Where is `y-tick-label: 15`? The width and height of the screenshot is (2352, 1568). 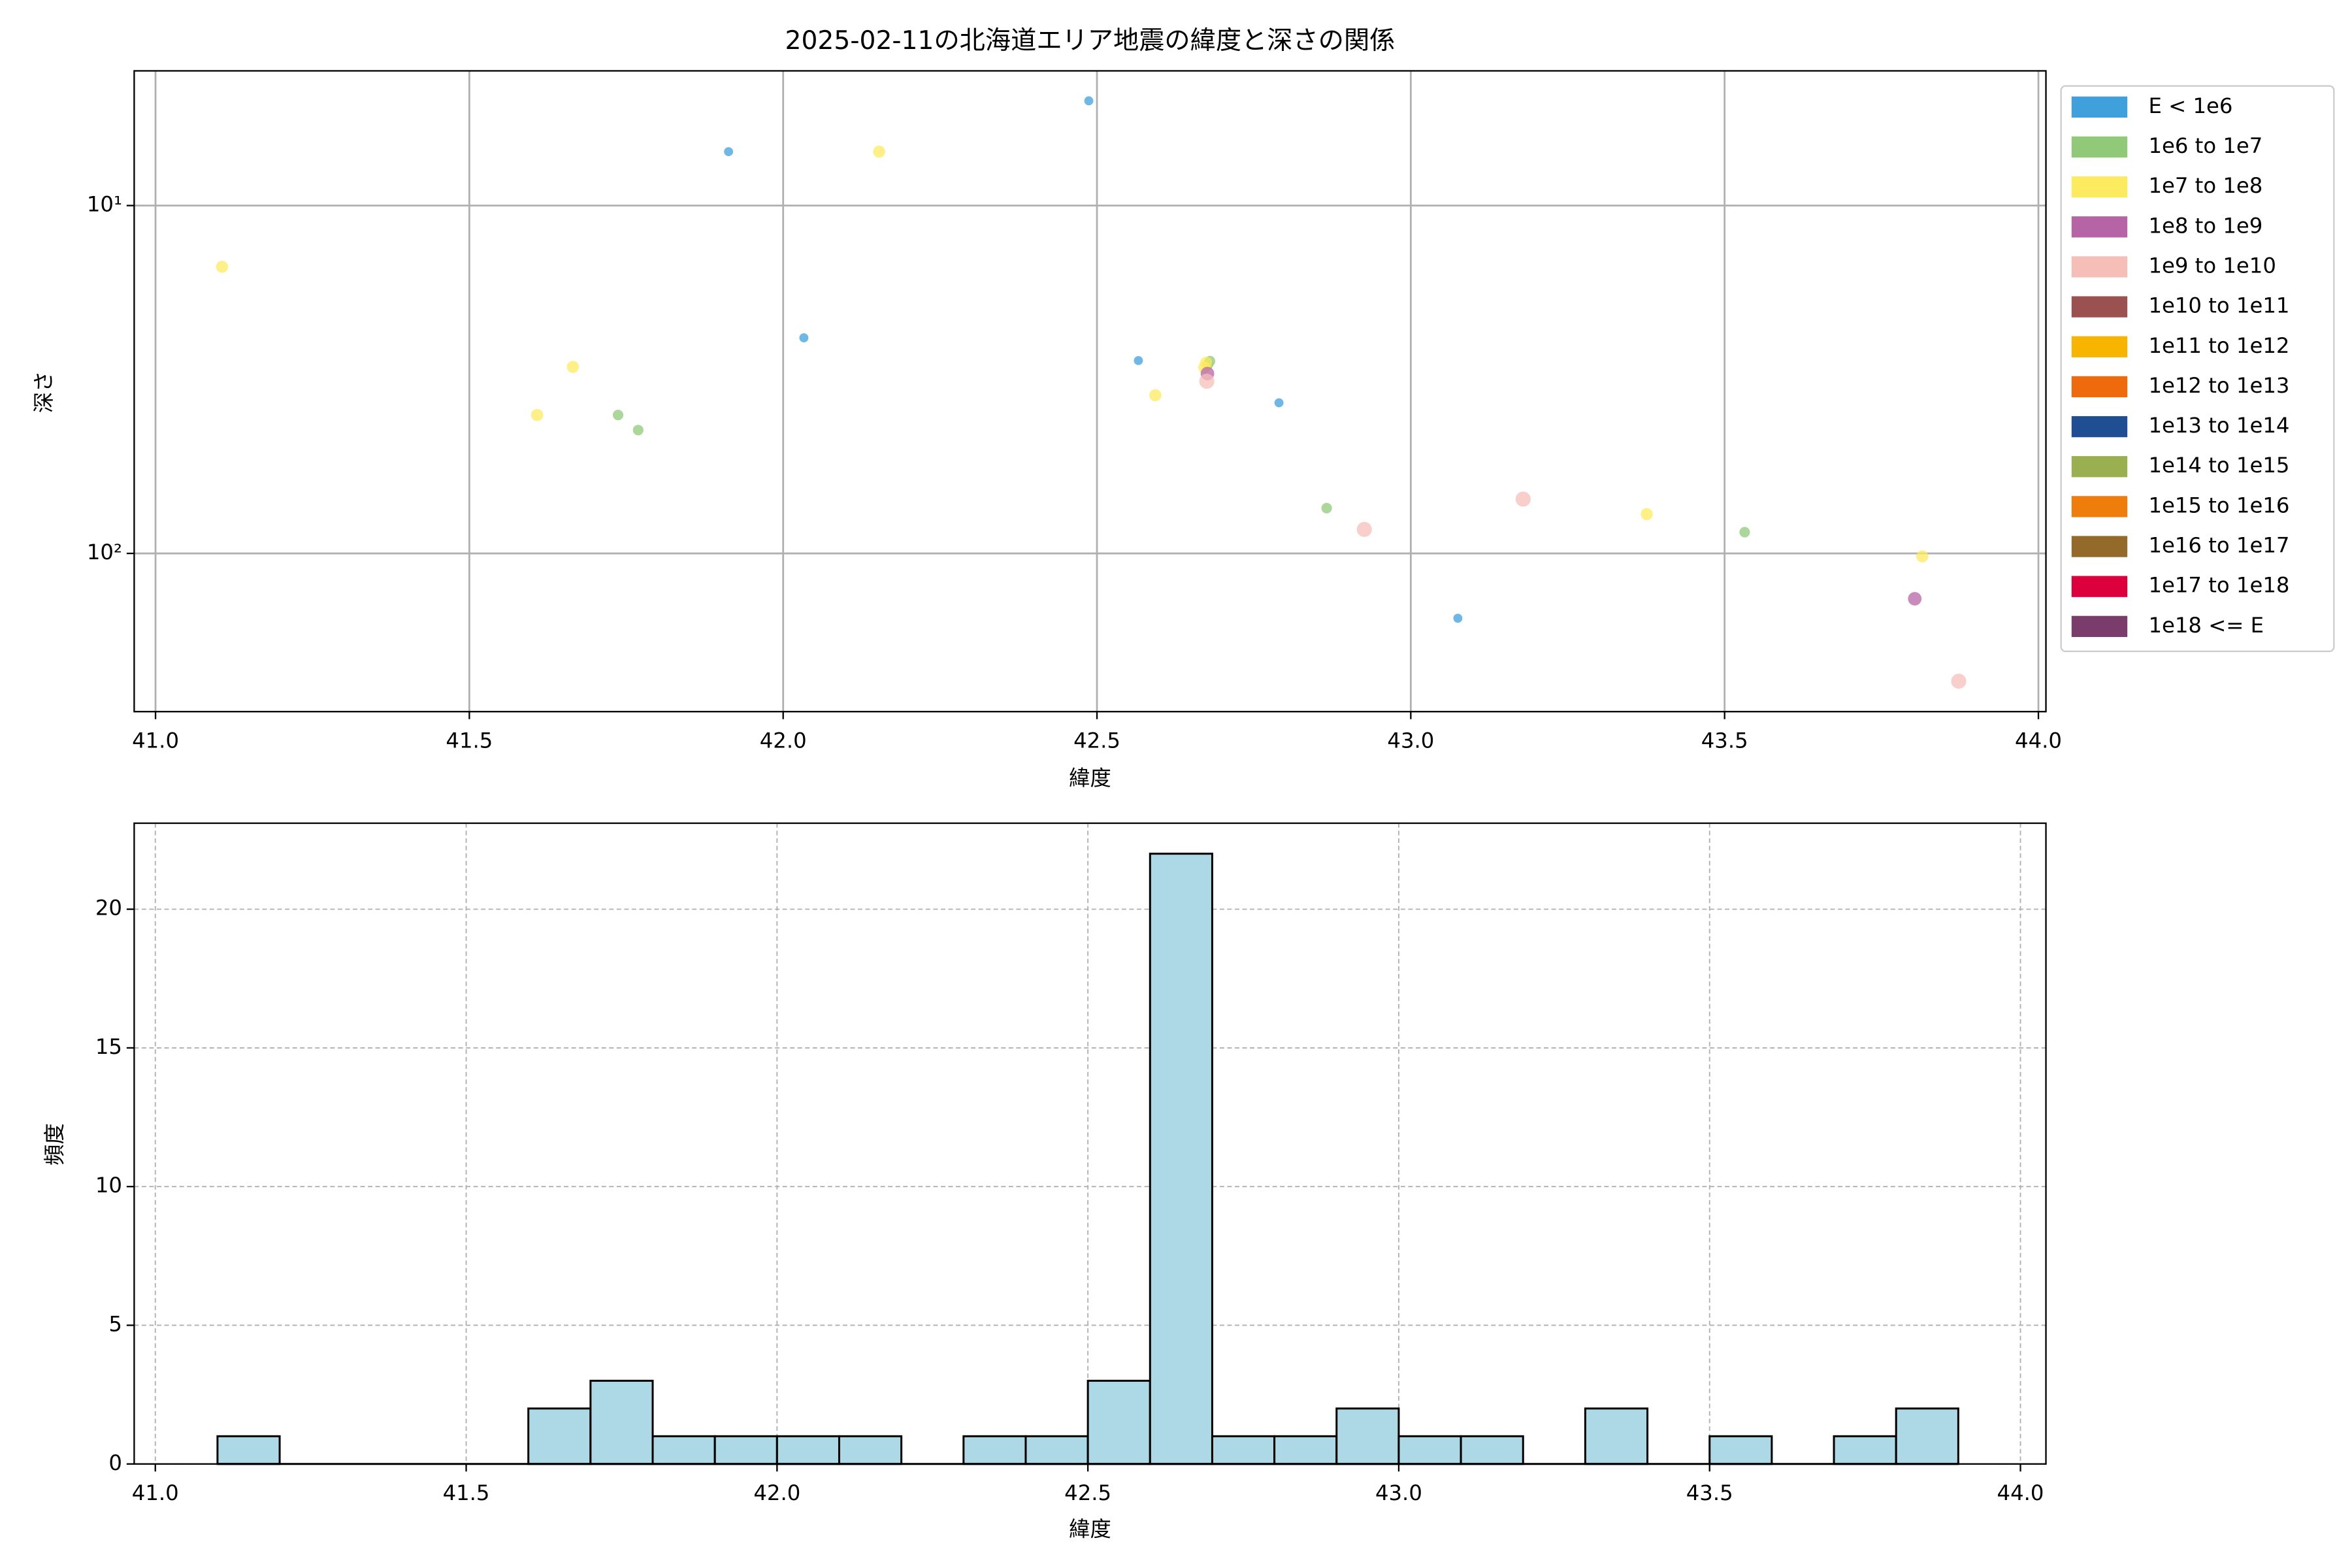
y-tick-label: 15 is located at coordinates (108, 1046).